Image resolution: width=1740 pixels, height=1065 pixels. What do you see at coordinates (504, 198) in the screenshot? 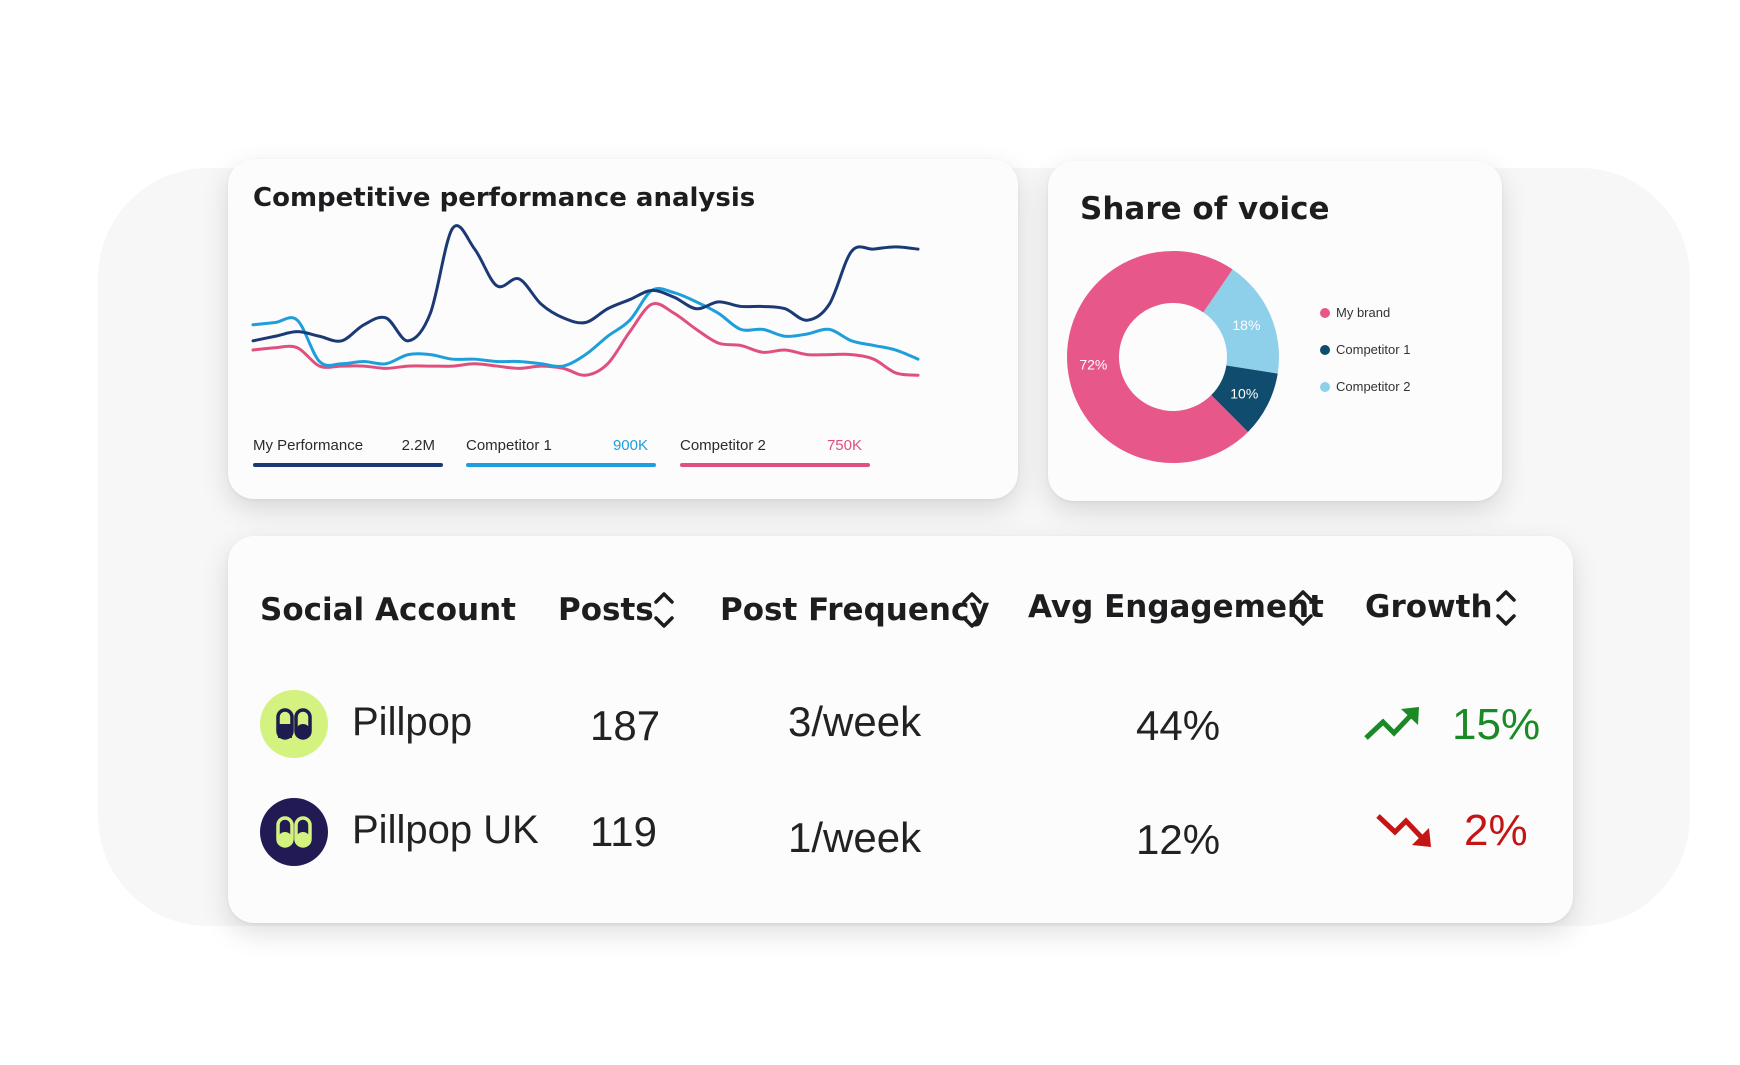
I see `performance-title: Competitive performance analysis` at bounding box center [504, 198].